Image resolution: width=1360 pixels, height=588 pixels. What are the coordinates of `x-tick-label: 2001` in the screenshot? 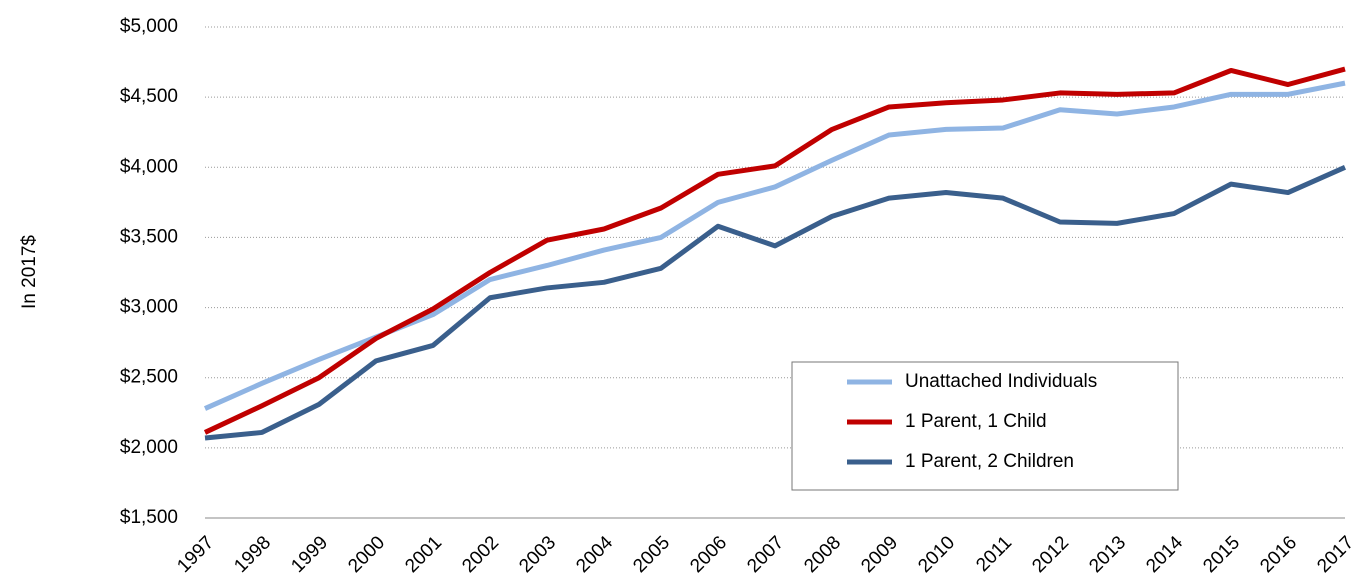 It's located at (423, 554).